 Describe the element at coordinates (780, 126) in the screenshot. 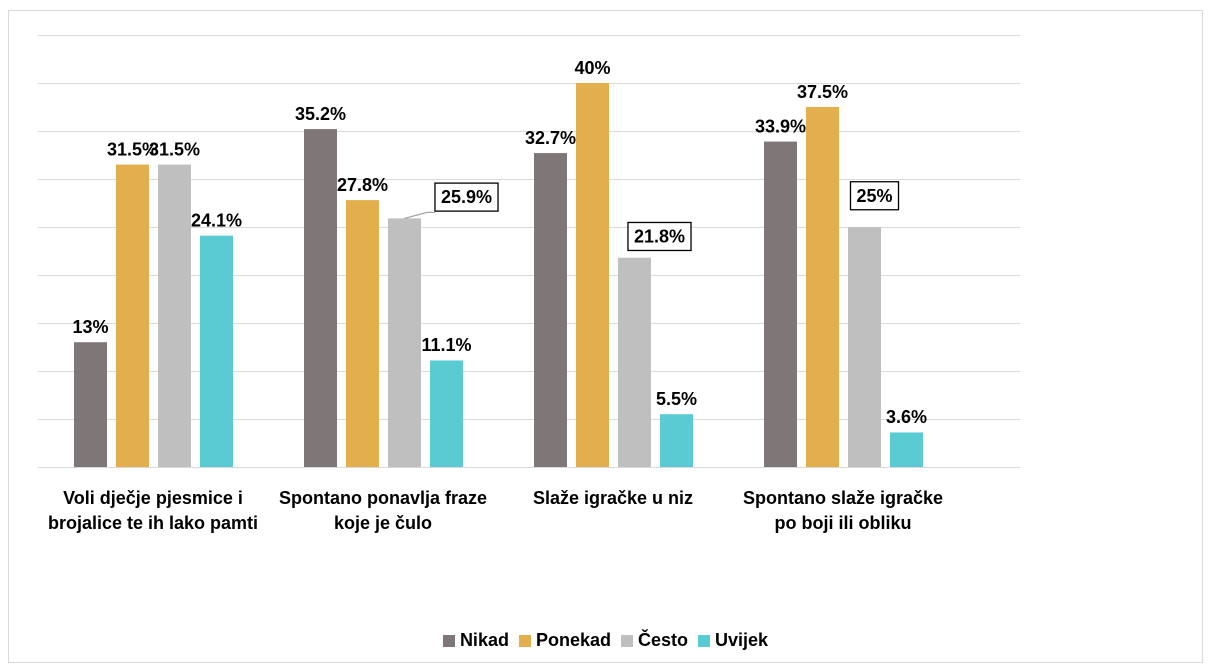

I see `data-label: 33.9%` at that location.